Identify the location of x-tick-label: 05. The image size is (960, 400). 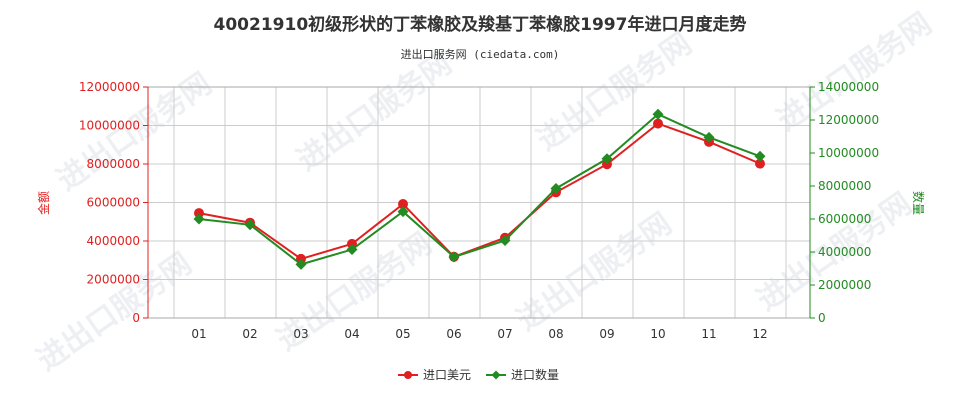
(402, 334).